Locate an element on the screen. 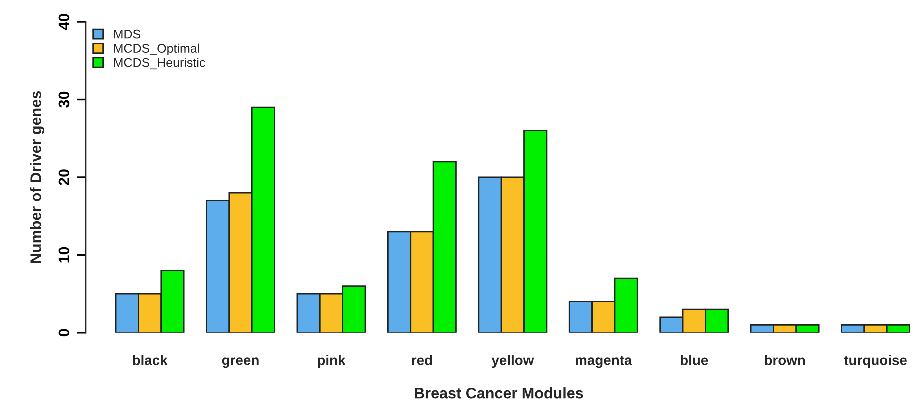 This screenshot has height=408, width=913. x-tick-label: green is located at coordinates (240, 363).